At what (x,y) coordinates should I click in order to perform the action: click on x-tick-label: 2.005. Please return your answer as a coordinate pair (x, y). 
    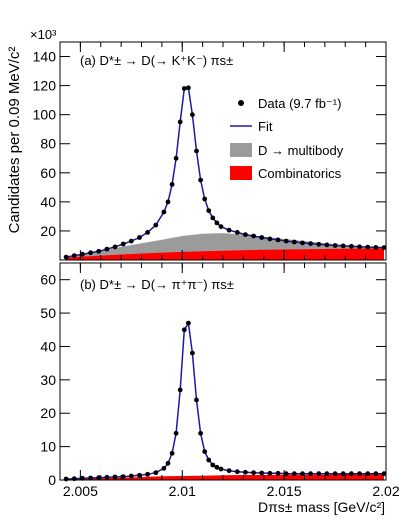
    Looking at the image, I should click on (80, 491).